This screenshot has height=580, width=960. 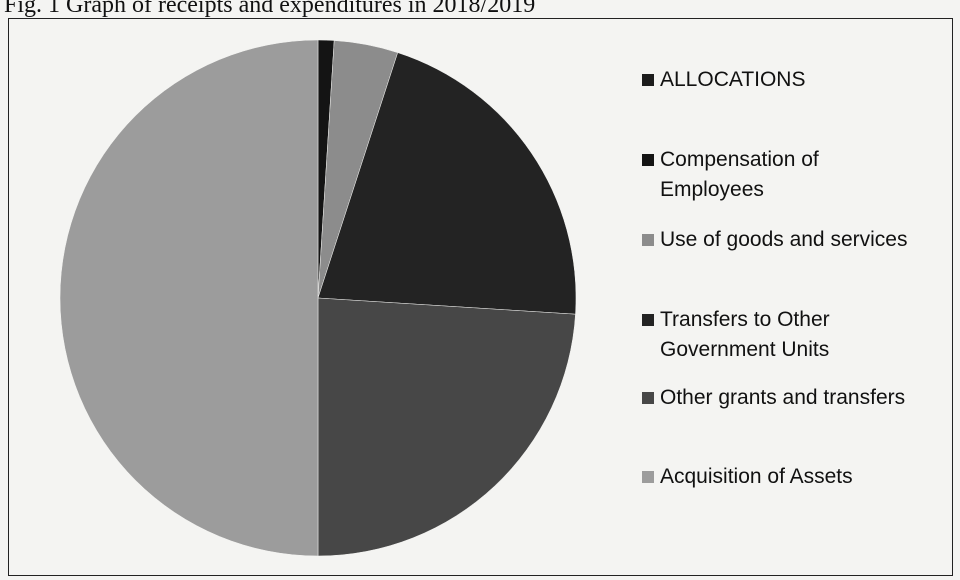 I want to click on legend-label: Compensation of Employees, so click(x=739, y=174).